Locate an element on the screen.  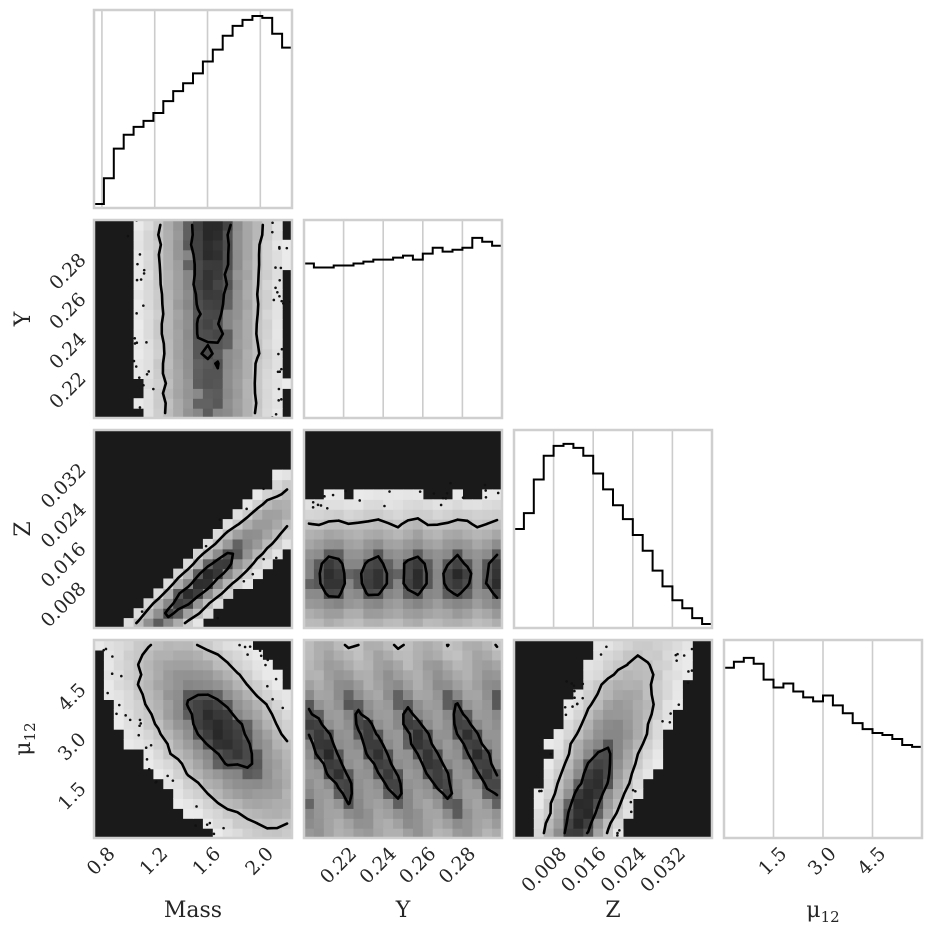
x-axis-label-z: Z is located at coordinates (612, 910).